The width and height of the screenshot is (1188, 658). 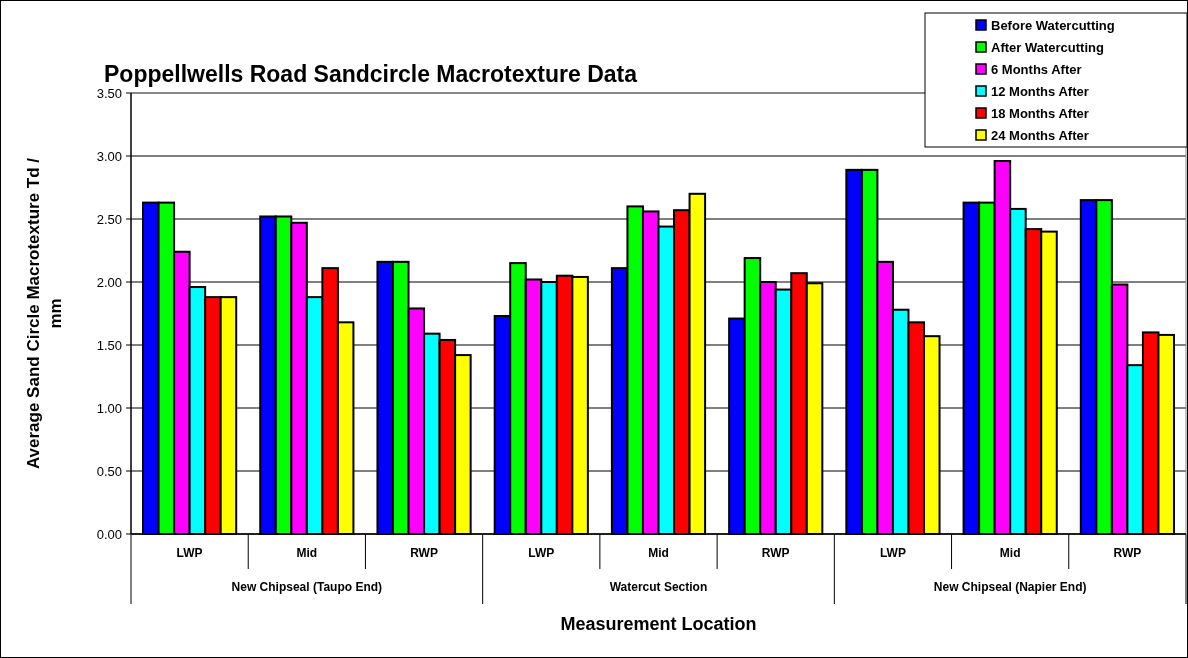 What do you see at coordinates (371, 74) in the screenshot?
I see `chart-title: Poppellwells Road Sandcircle Macrotexture Data` at bounding box center [371, 74].